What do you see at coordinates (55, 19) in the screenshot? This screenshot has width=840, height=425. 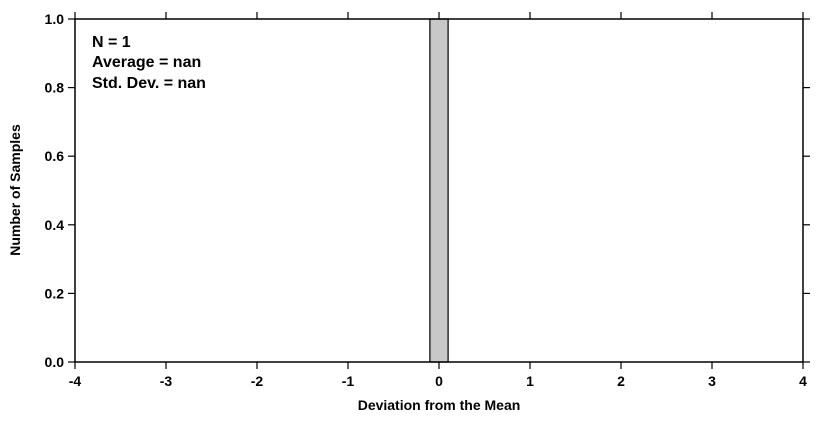 I see `y-tick-label: 1.0` at bounding box center [55, 19].